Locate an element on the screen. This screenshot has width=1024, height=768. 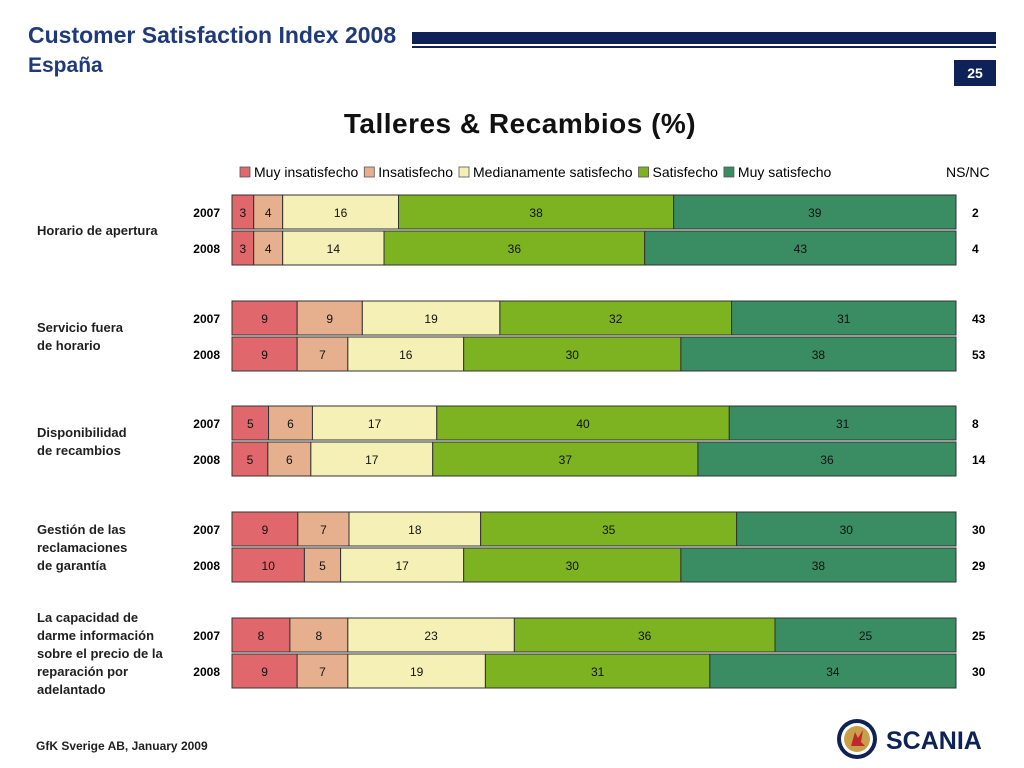
data-label-muy-insatisfecho: 8 is located at coordinates (261, 636).